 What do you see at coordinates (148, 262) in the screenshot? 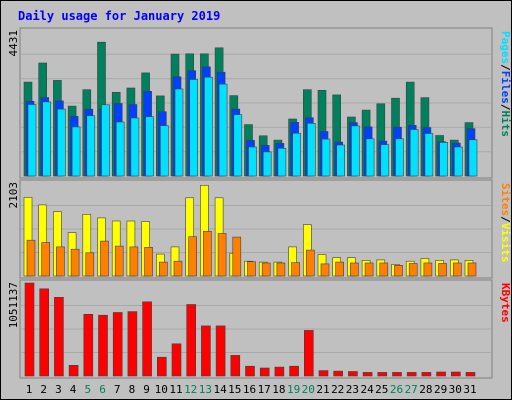
I see `bar-sites-day-9: 640` at bounding box center [148, 262].